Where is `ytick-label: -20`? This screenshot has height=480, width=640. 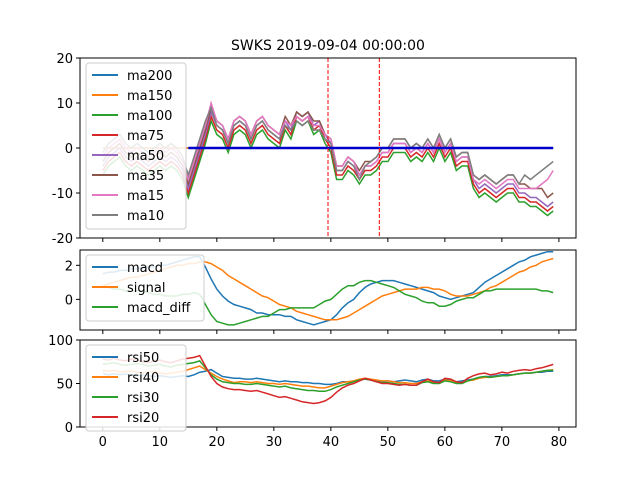 ytick-label: -20 is located at coordinates (62, 239).